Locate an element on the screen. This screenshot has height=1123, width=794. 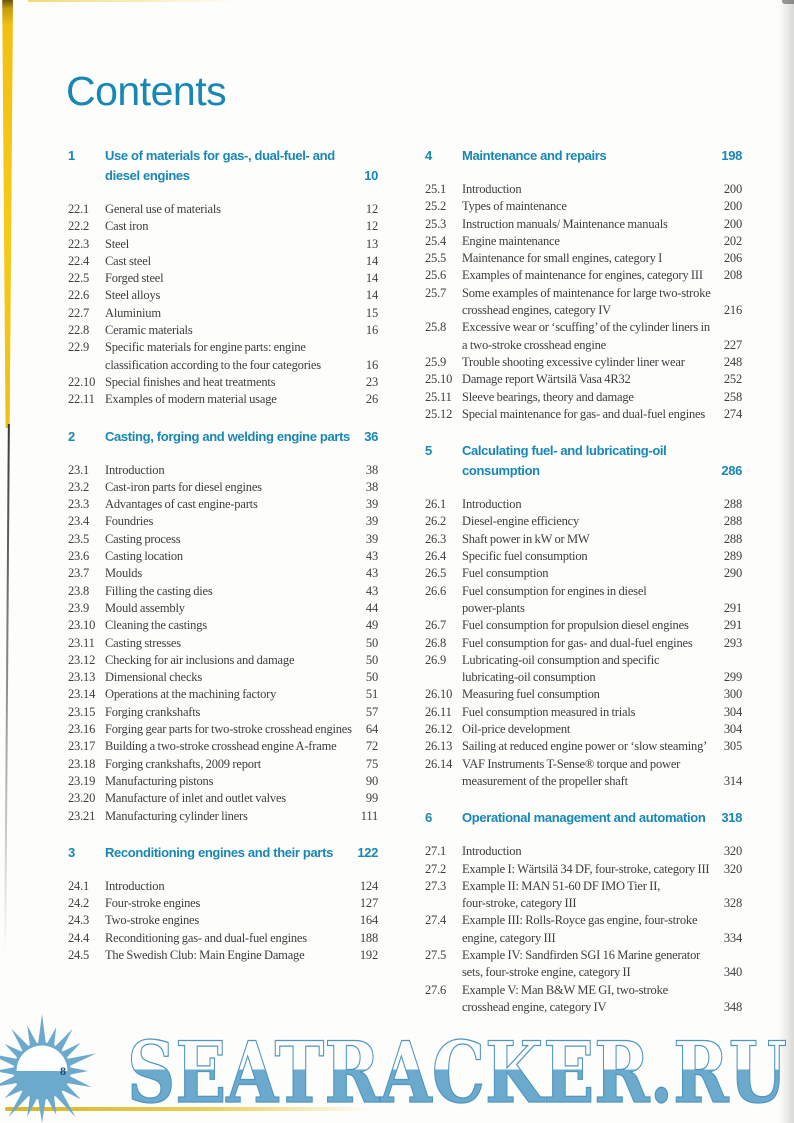
entry-title: Fuel consumption measured in trials is located at coordinates (549, 711).